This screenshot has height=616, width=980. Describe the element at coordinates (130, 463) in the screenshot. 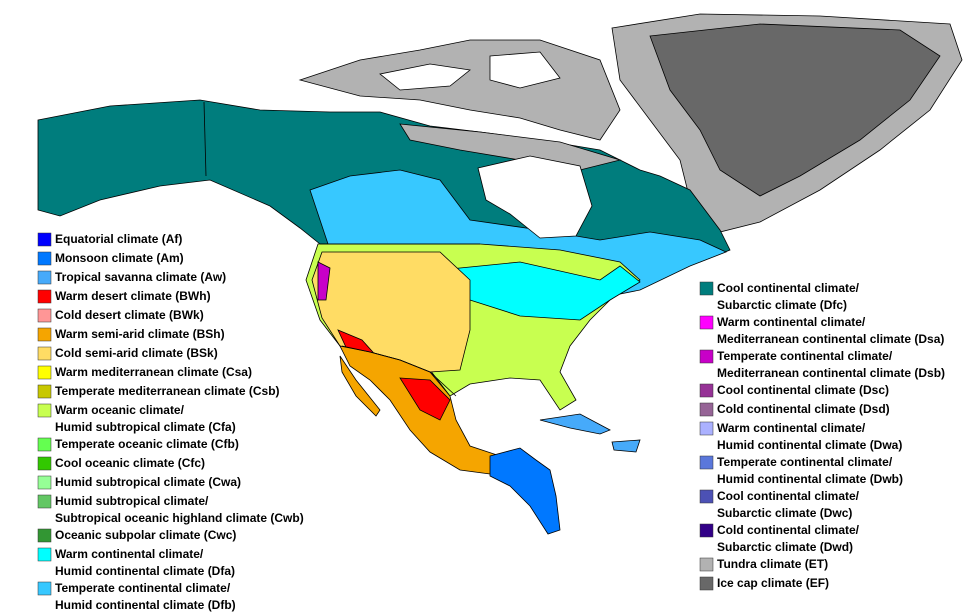

I see `legend-label: Cool oceanic climate (Cfc)` at that location.